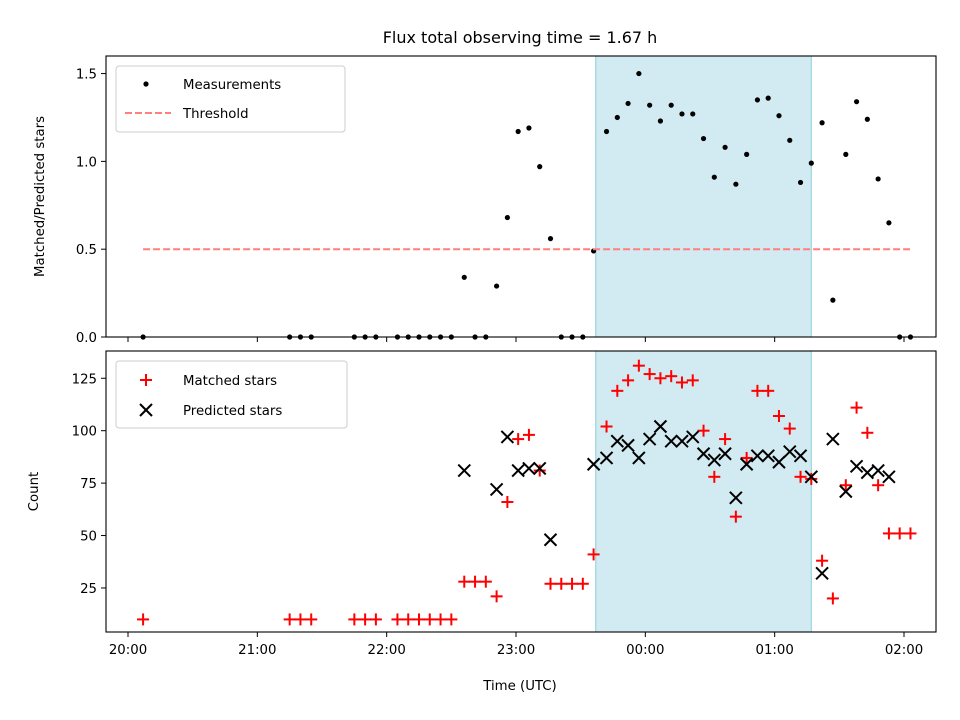  What do you see at coordinates (86, 338) in the screenshot?
I see `y-tick-label: 0.0` at bounding box center [86, 338].